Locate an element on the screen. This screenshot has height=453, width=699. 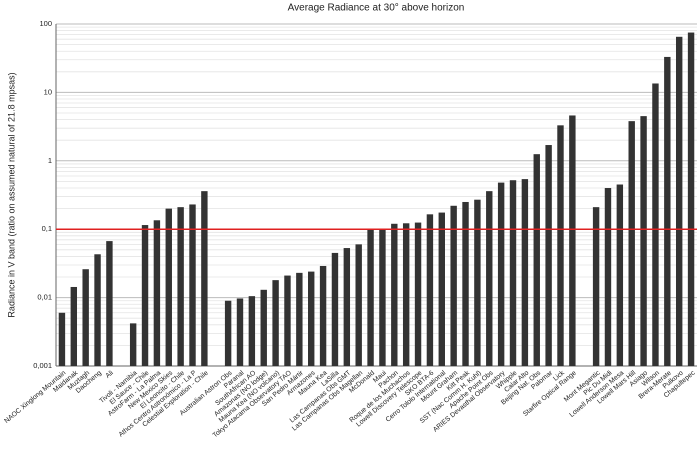
x-tick-label: Ali is located at coordinates (110, 374).